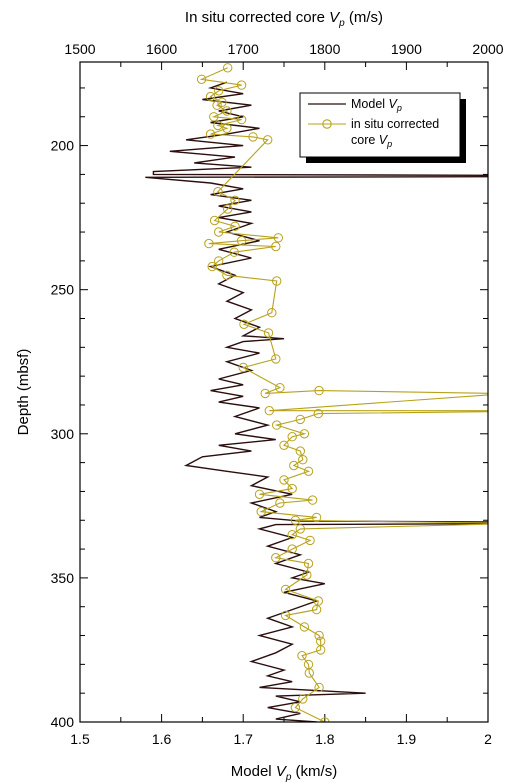 The height and width of the screenshot is (783, 509). What do you see at coordinates (407, 739) in the screenshot?
I see `bottom-tick-label: 1.9` at bounding box center [407, 739].